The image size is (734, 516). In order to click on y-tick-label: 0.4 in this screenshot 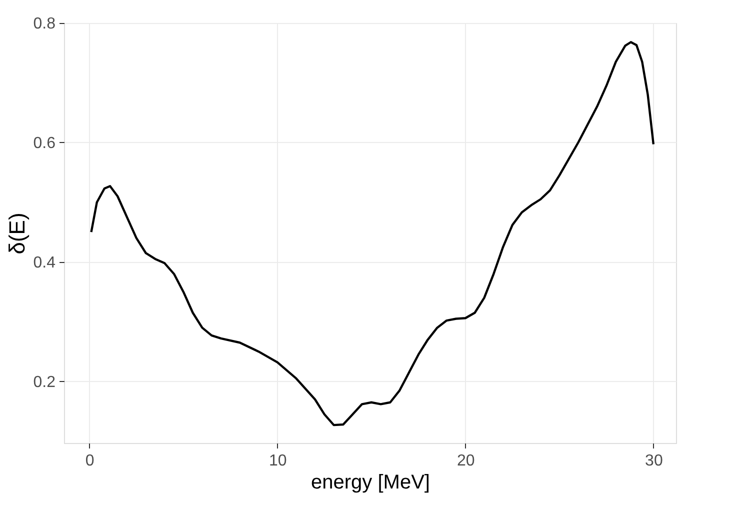, I will do `click(44, 263)`.